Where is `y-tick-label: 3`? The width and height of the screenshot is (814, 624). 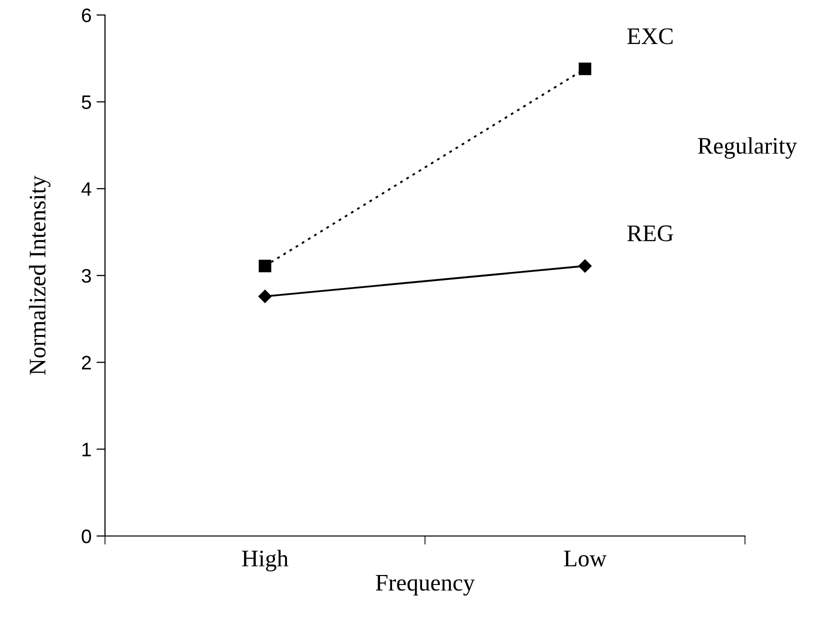
y-tick-label: 3 is located at coordinates (86, 275).